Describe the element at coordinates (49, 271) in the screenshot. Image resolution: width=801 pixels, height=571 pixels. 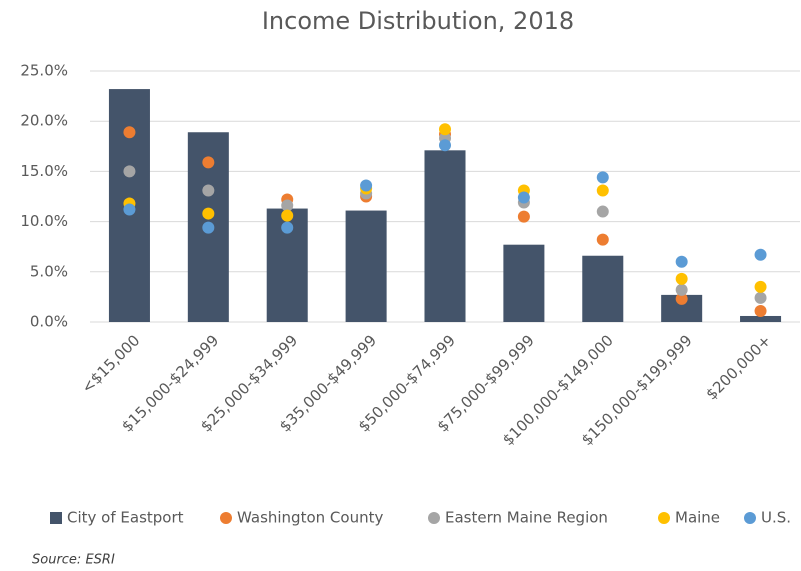
I see `y-tick-label: 5.0%` at that location.